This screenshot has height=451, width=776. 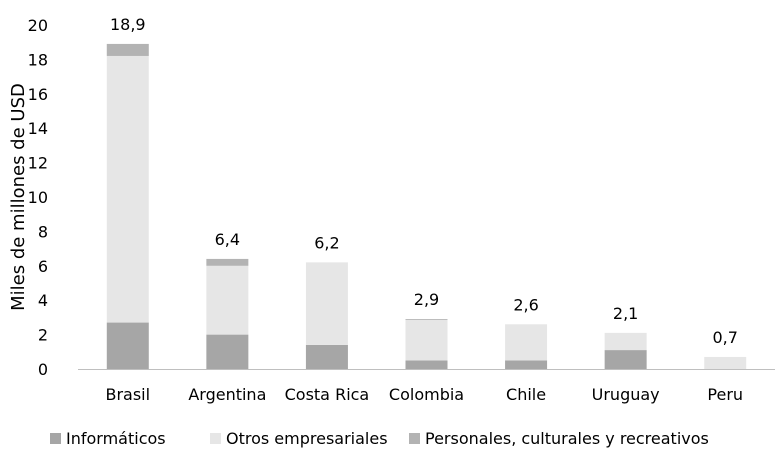 I want to click on y-tick-label: 10, so click(x=38, y=197).